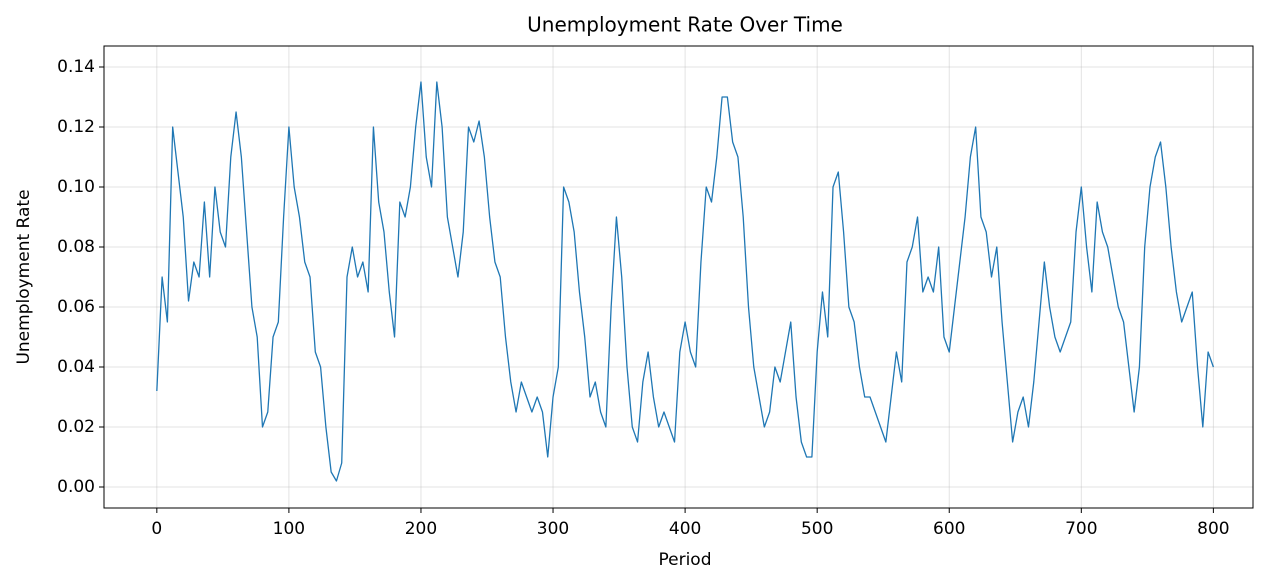  Describe the element at coordinates (1081, 529) in the screenshot. I see `x-tick-label: 700` at that location.